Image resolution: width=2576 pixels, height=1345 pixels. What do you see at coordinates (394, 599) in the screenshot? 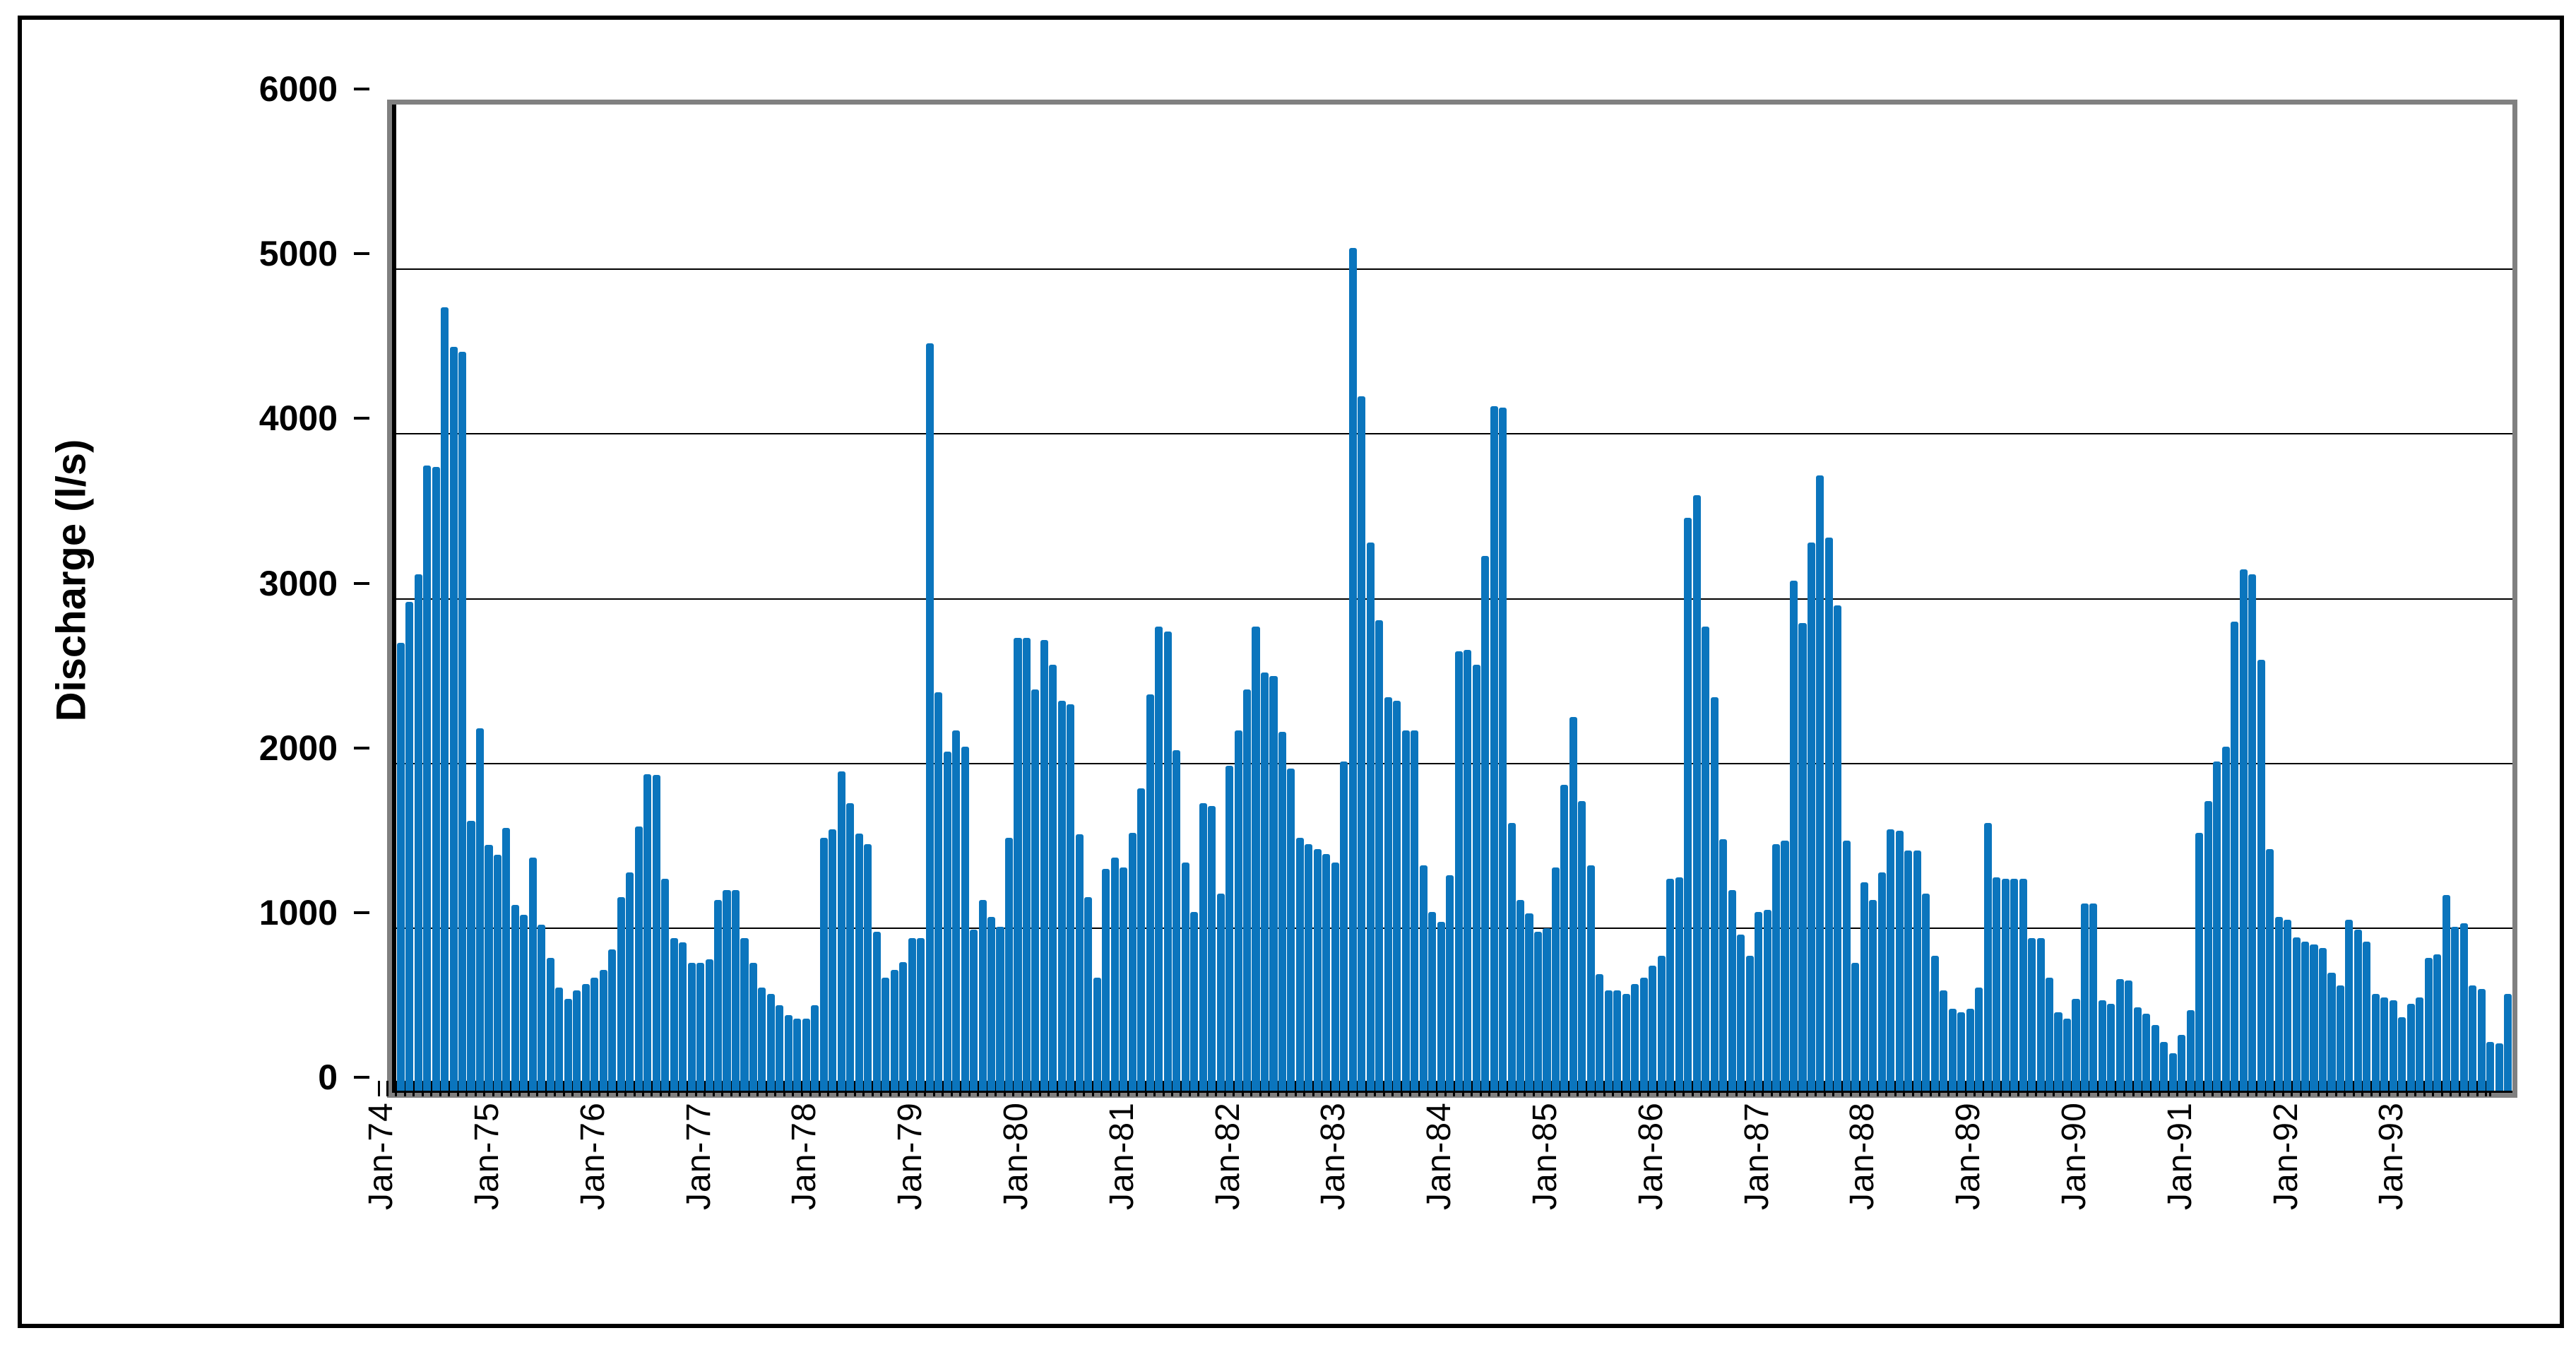
I see `y-axis-line` at bounding box center [394, 599].